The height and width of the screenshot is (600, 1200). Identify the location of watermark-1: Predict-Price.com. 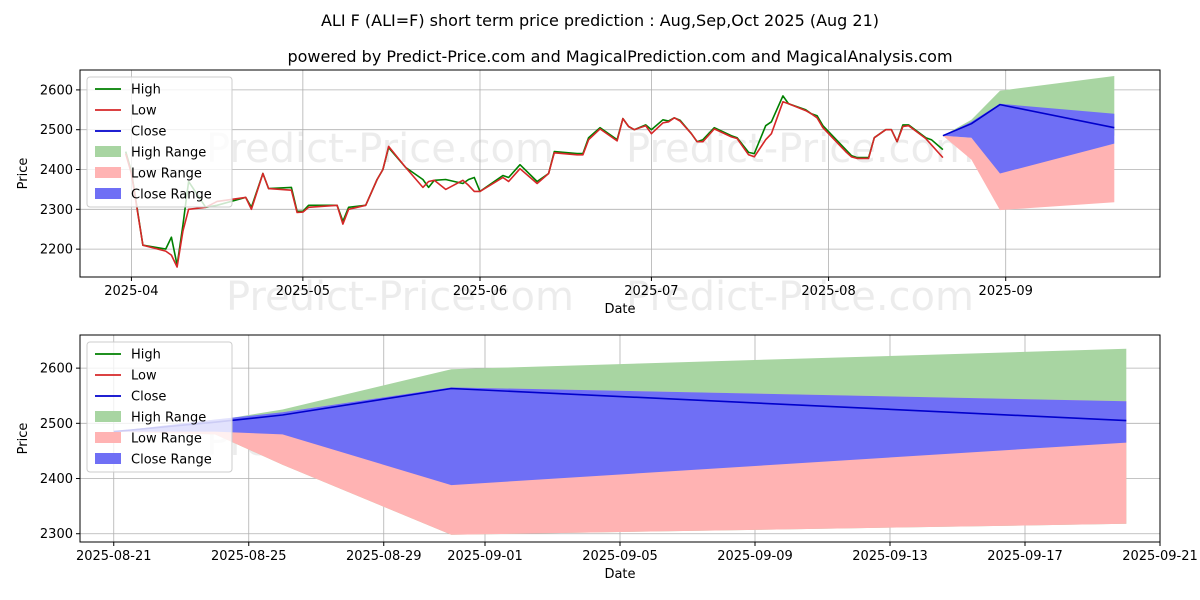
(380, 149).